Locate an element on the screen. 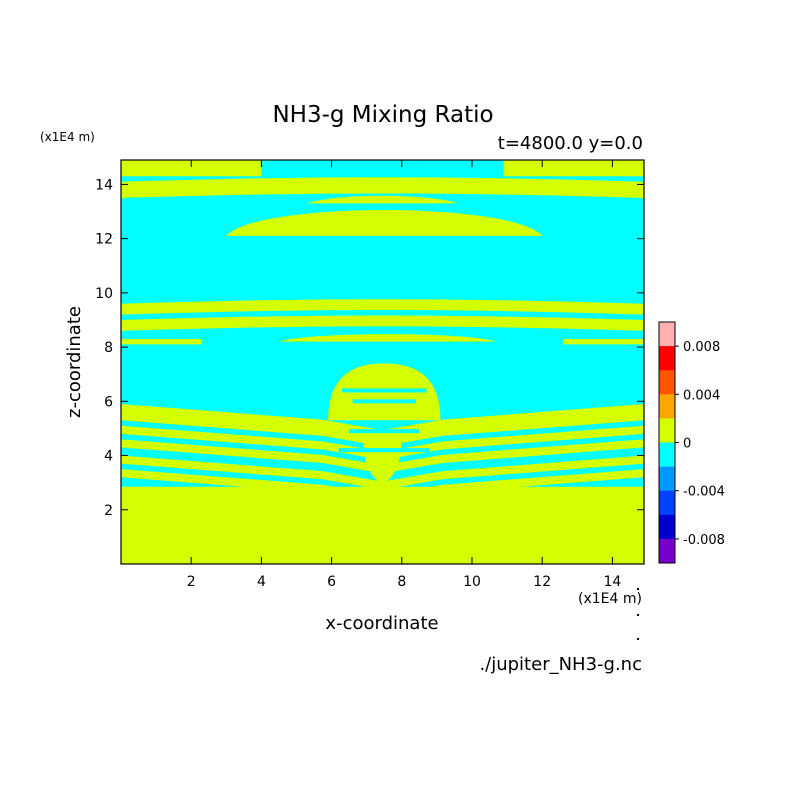 The width and height of the screenshot is (804, 804). x-axis-label: x-coordinate is located at coordinates (381, 623).